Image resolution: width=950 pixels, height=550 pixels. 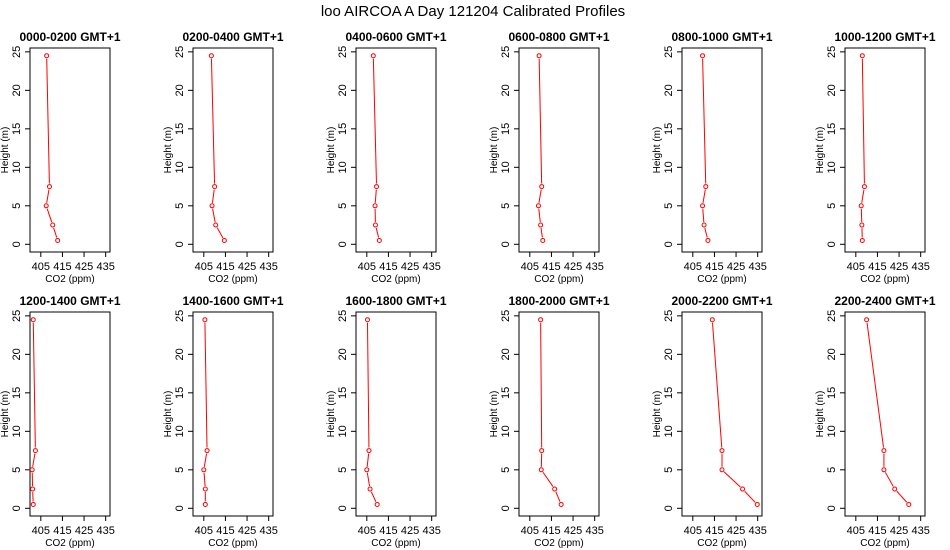 I want to click on panel-title: 2200-2400 GMT+1, so click(x=884, y=301).